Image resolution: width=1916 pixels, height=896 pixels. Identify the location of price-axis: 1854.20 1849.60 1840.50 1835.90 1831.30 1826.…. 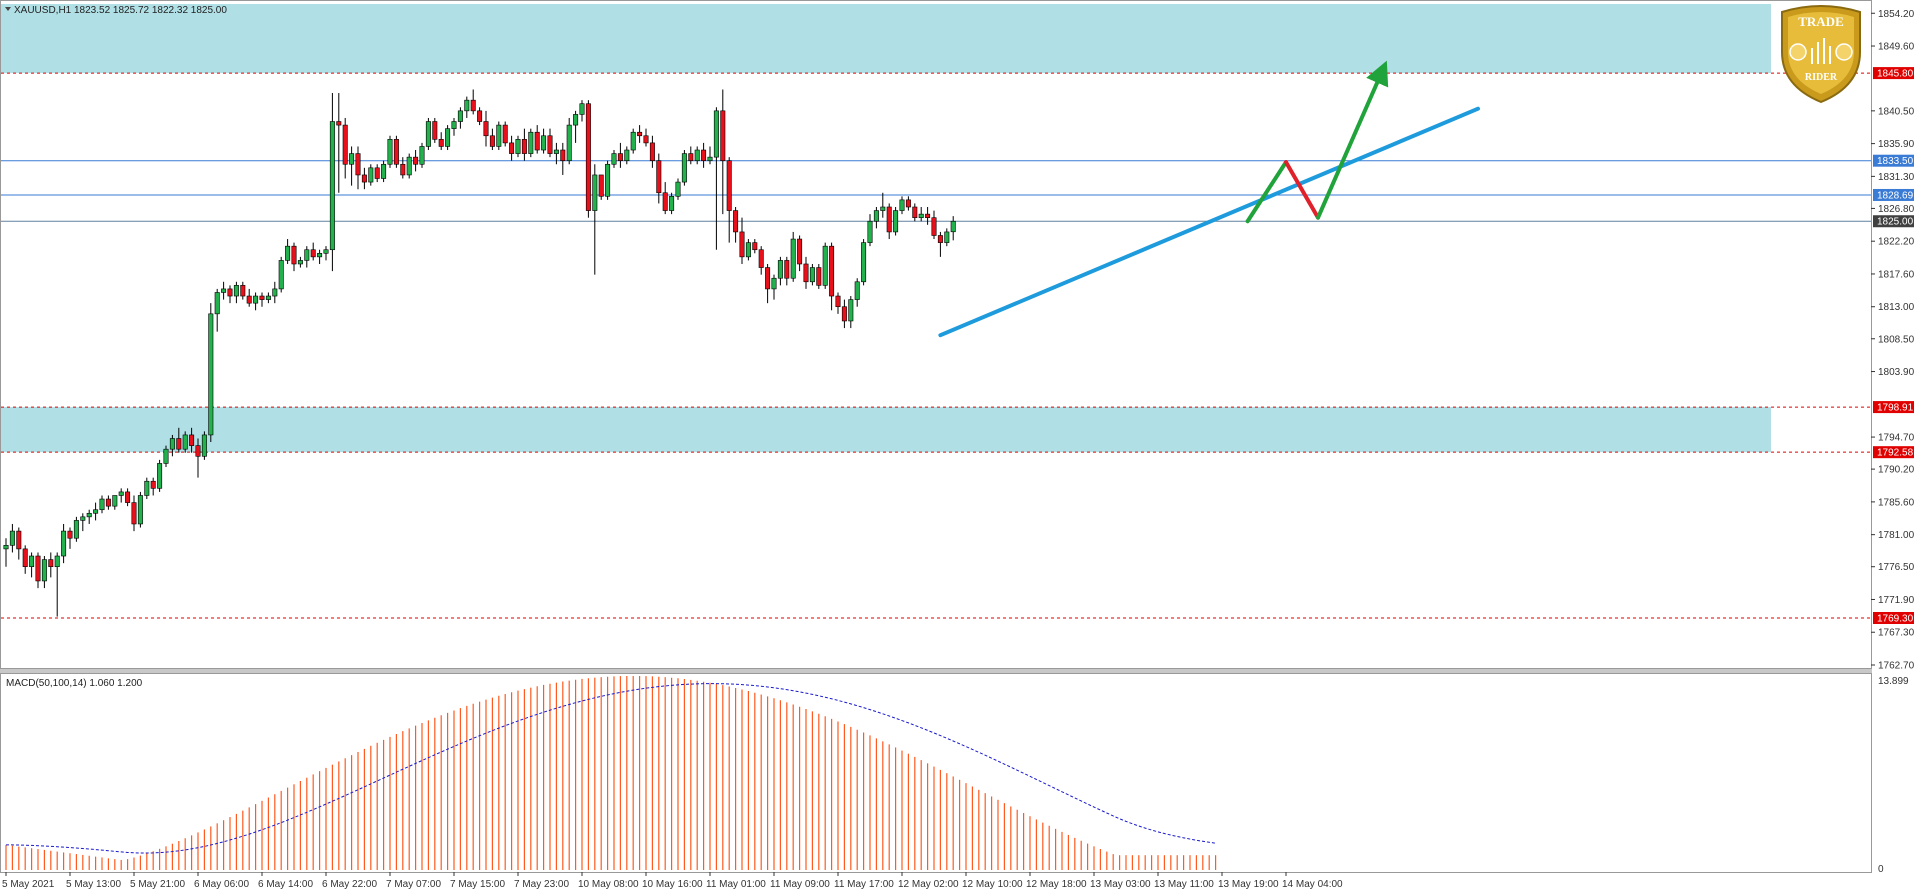
(1893, 340).